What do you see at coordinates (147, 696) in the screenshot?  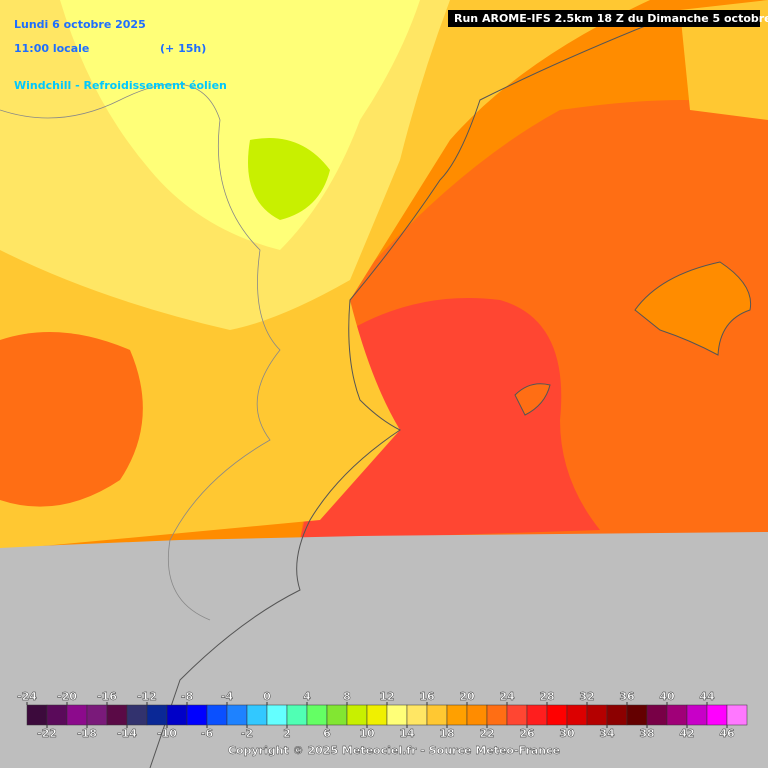 I see `tick-label: -12` at bounding box center [147, 696].